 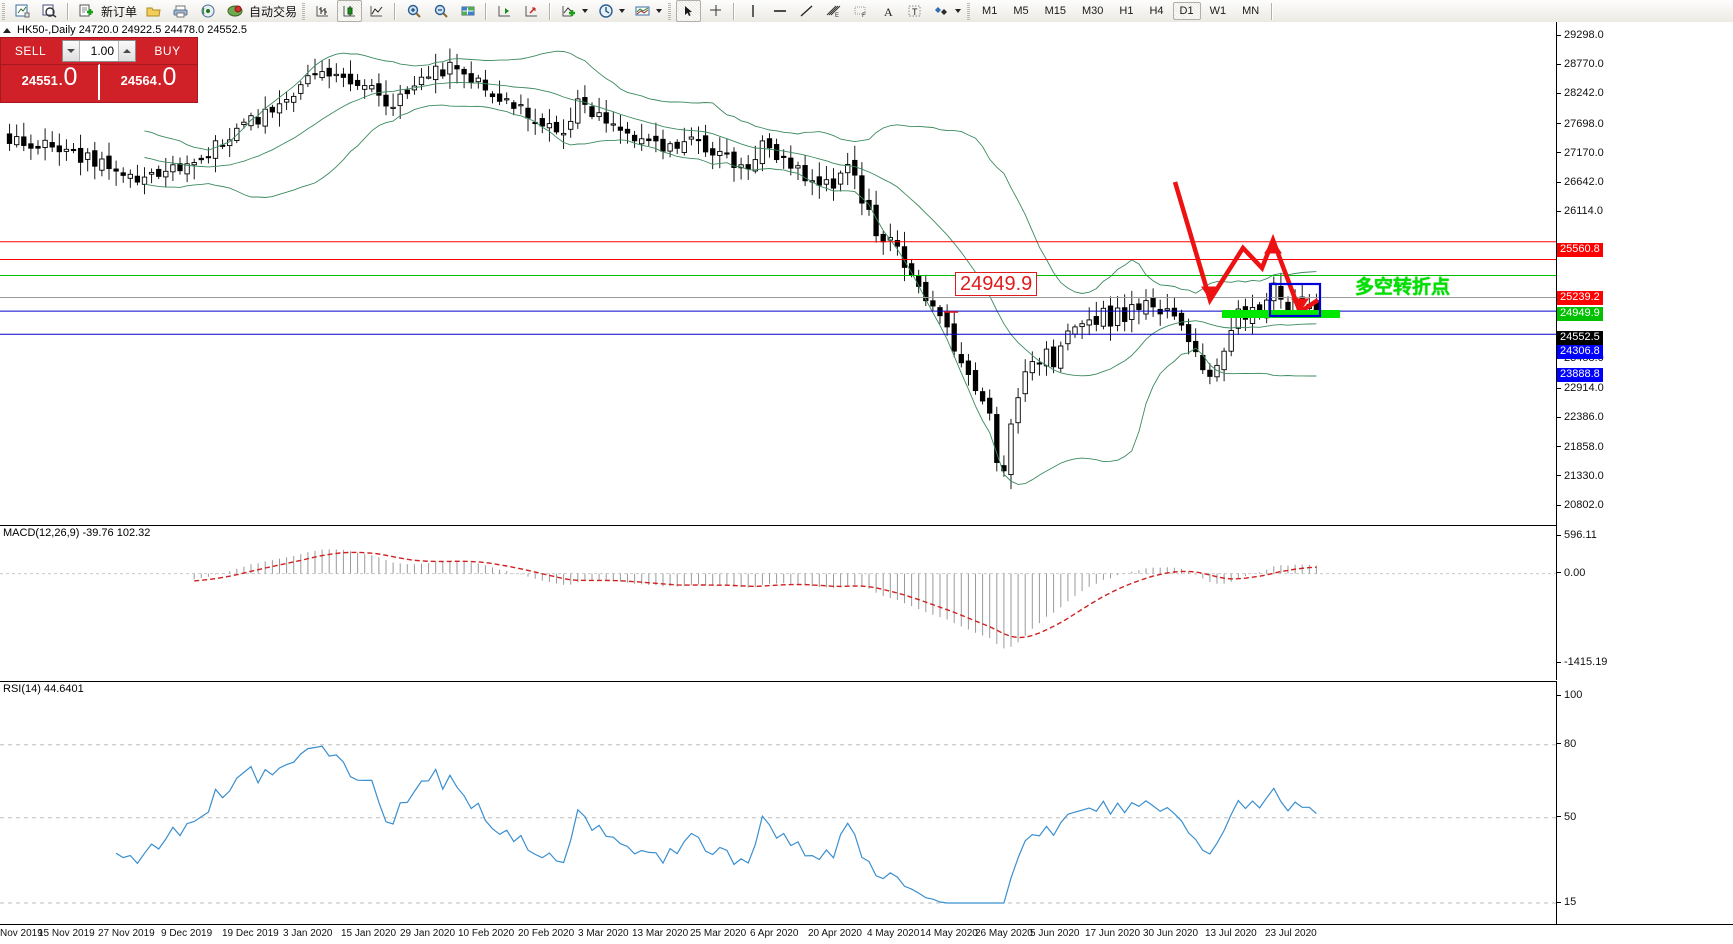 What do you see at coordinates (585, 11) in the screenshot?
I see `indicator-dropdown-caret-icon` at bounding box center [585, 11].